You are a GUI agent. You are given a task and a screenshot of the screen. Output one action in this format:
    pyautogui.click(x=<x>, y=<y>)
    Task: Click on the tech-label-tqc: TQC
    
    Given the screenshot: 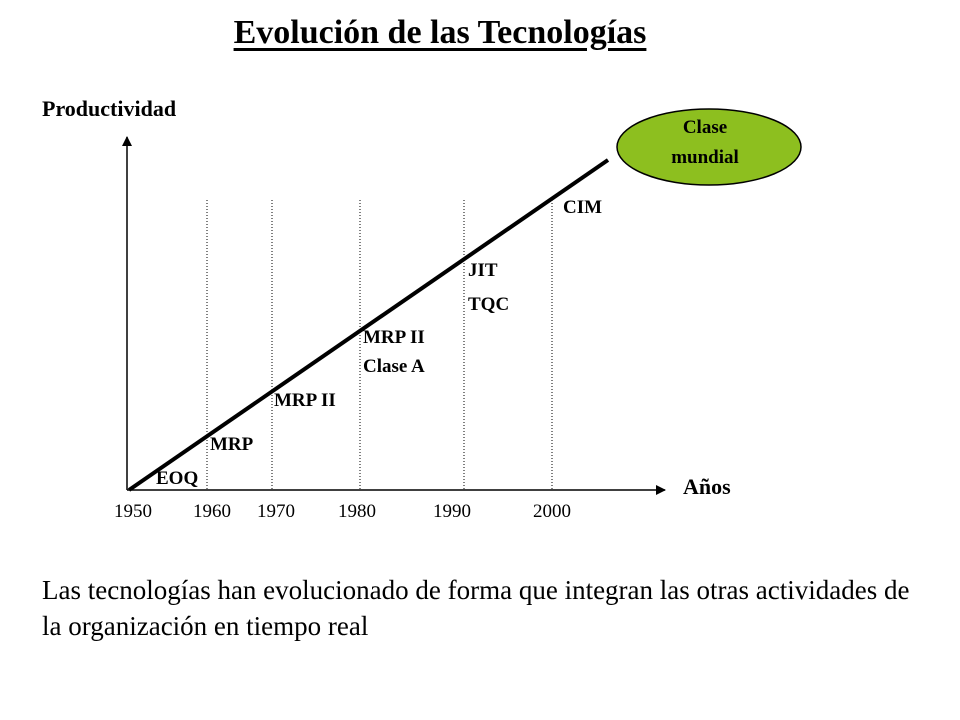 What is the action you would take?
    pyautogui.click(x=488, y=304)
    